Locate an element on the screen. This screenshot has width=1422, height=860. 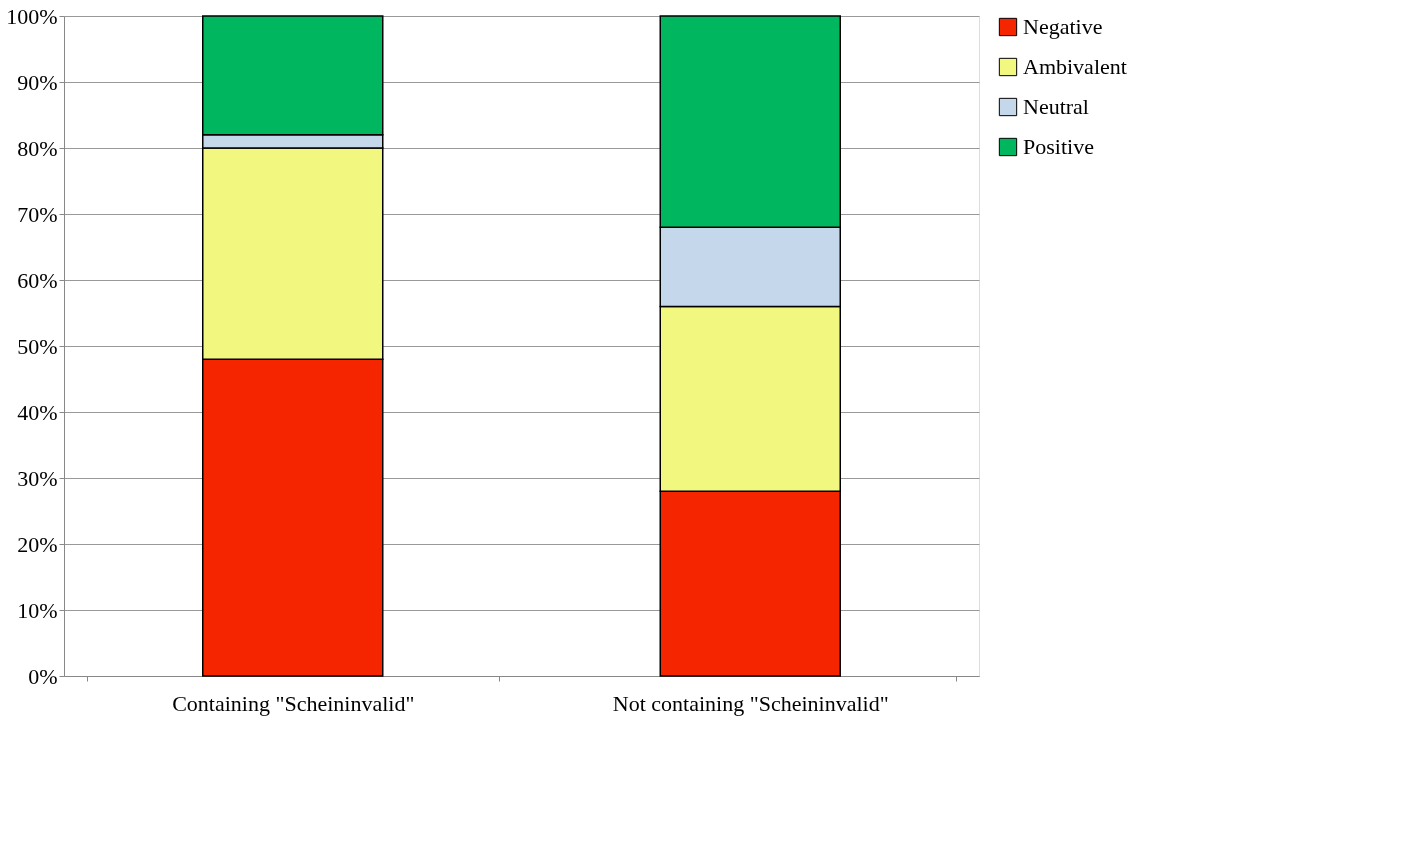
legend-label: Neutral is located at coordinates (1056, 106).